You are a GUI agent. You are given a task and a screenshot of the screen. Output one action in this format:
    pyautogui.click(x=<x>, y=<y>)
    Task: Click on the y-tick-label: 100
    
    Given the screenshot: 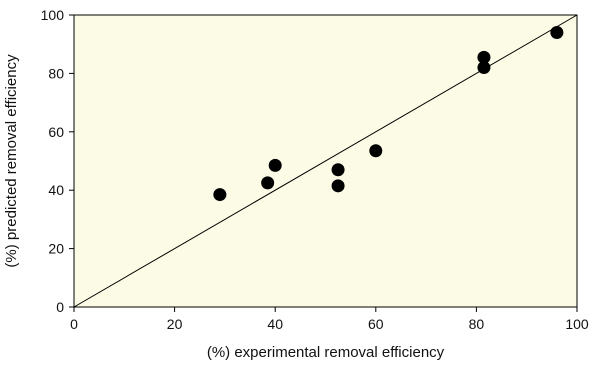 What is the action you would take?
    pyautogui.click(x=53, y=15)
    